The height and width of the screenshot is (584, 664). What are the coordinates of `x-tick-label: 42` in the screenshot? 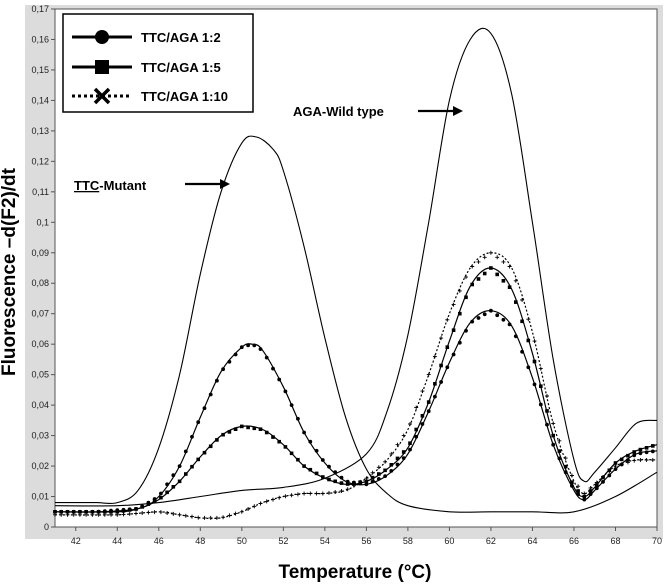 It's located at (76, 541).